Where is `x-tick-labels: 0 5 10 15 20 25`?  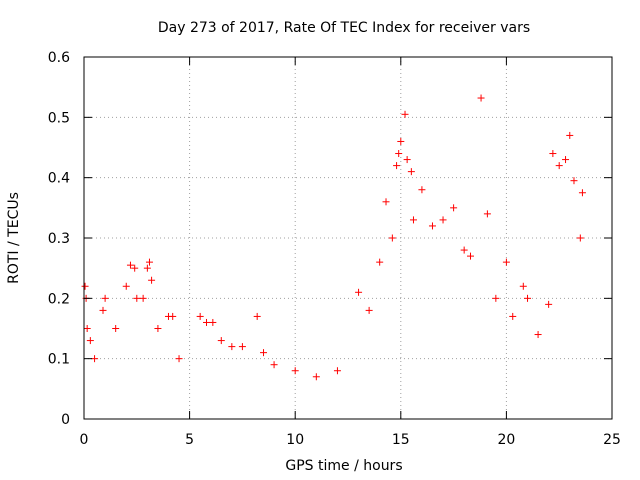
x-tick-labels: 0 5 10 15 20 25 is located at coordinates (350, 440).